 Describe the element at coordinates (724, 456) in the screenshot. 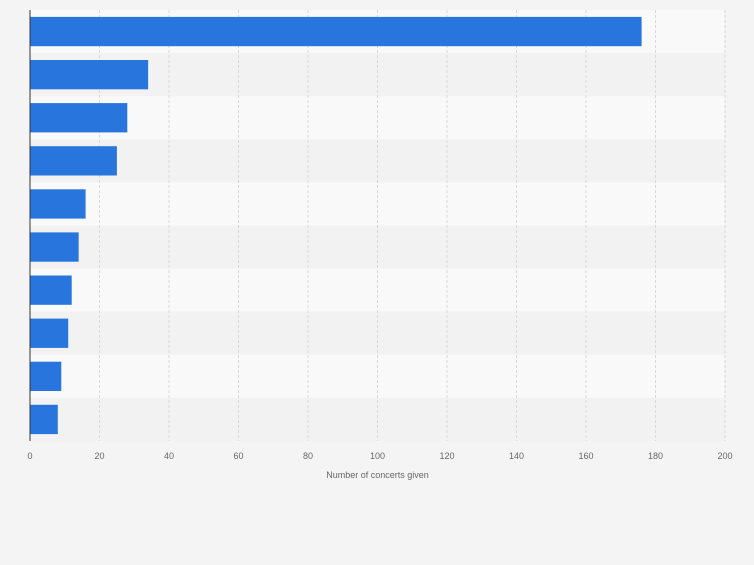

I see `x-tick-label: 200` at that location.